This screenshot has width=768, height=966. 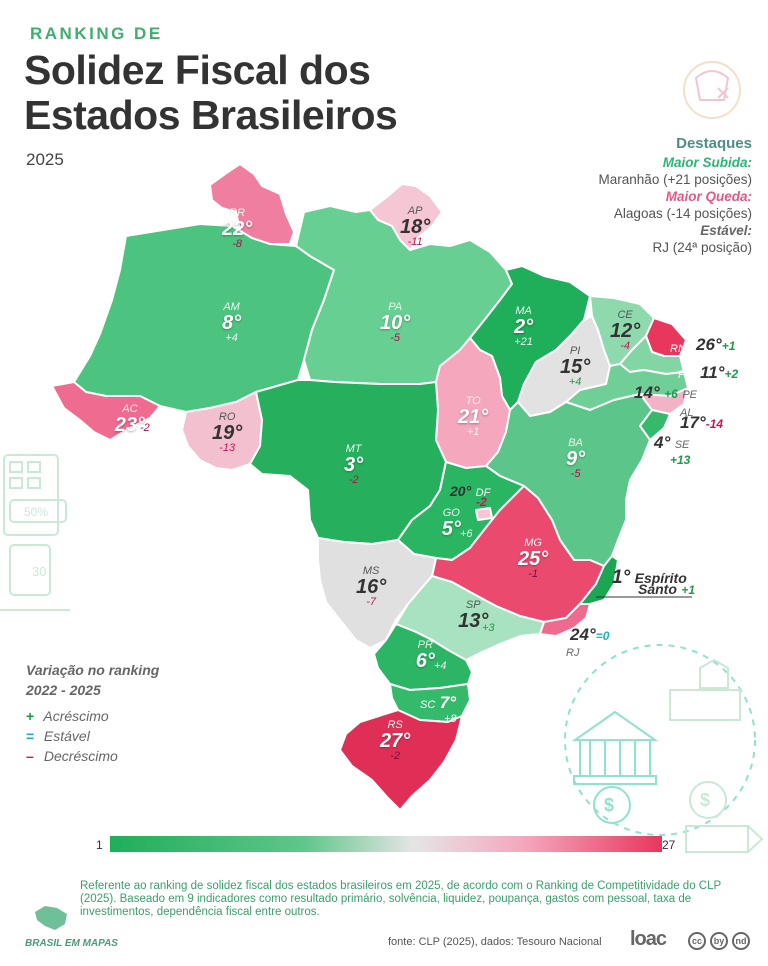 I want to click on label-df: 20° DF, so click(x=470, y=492).